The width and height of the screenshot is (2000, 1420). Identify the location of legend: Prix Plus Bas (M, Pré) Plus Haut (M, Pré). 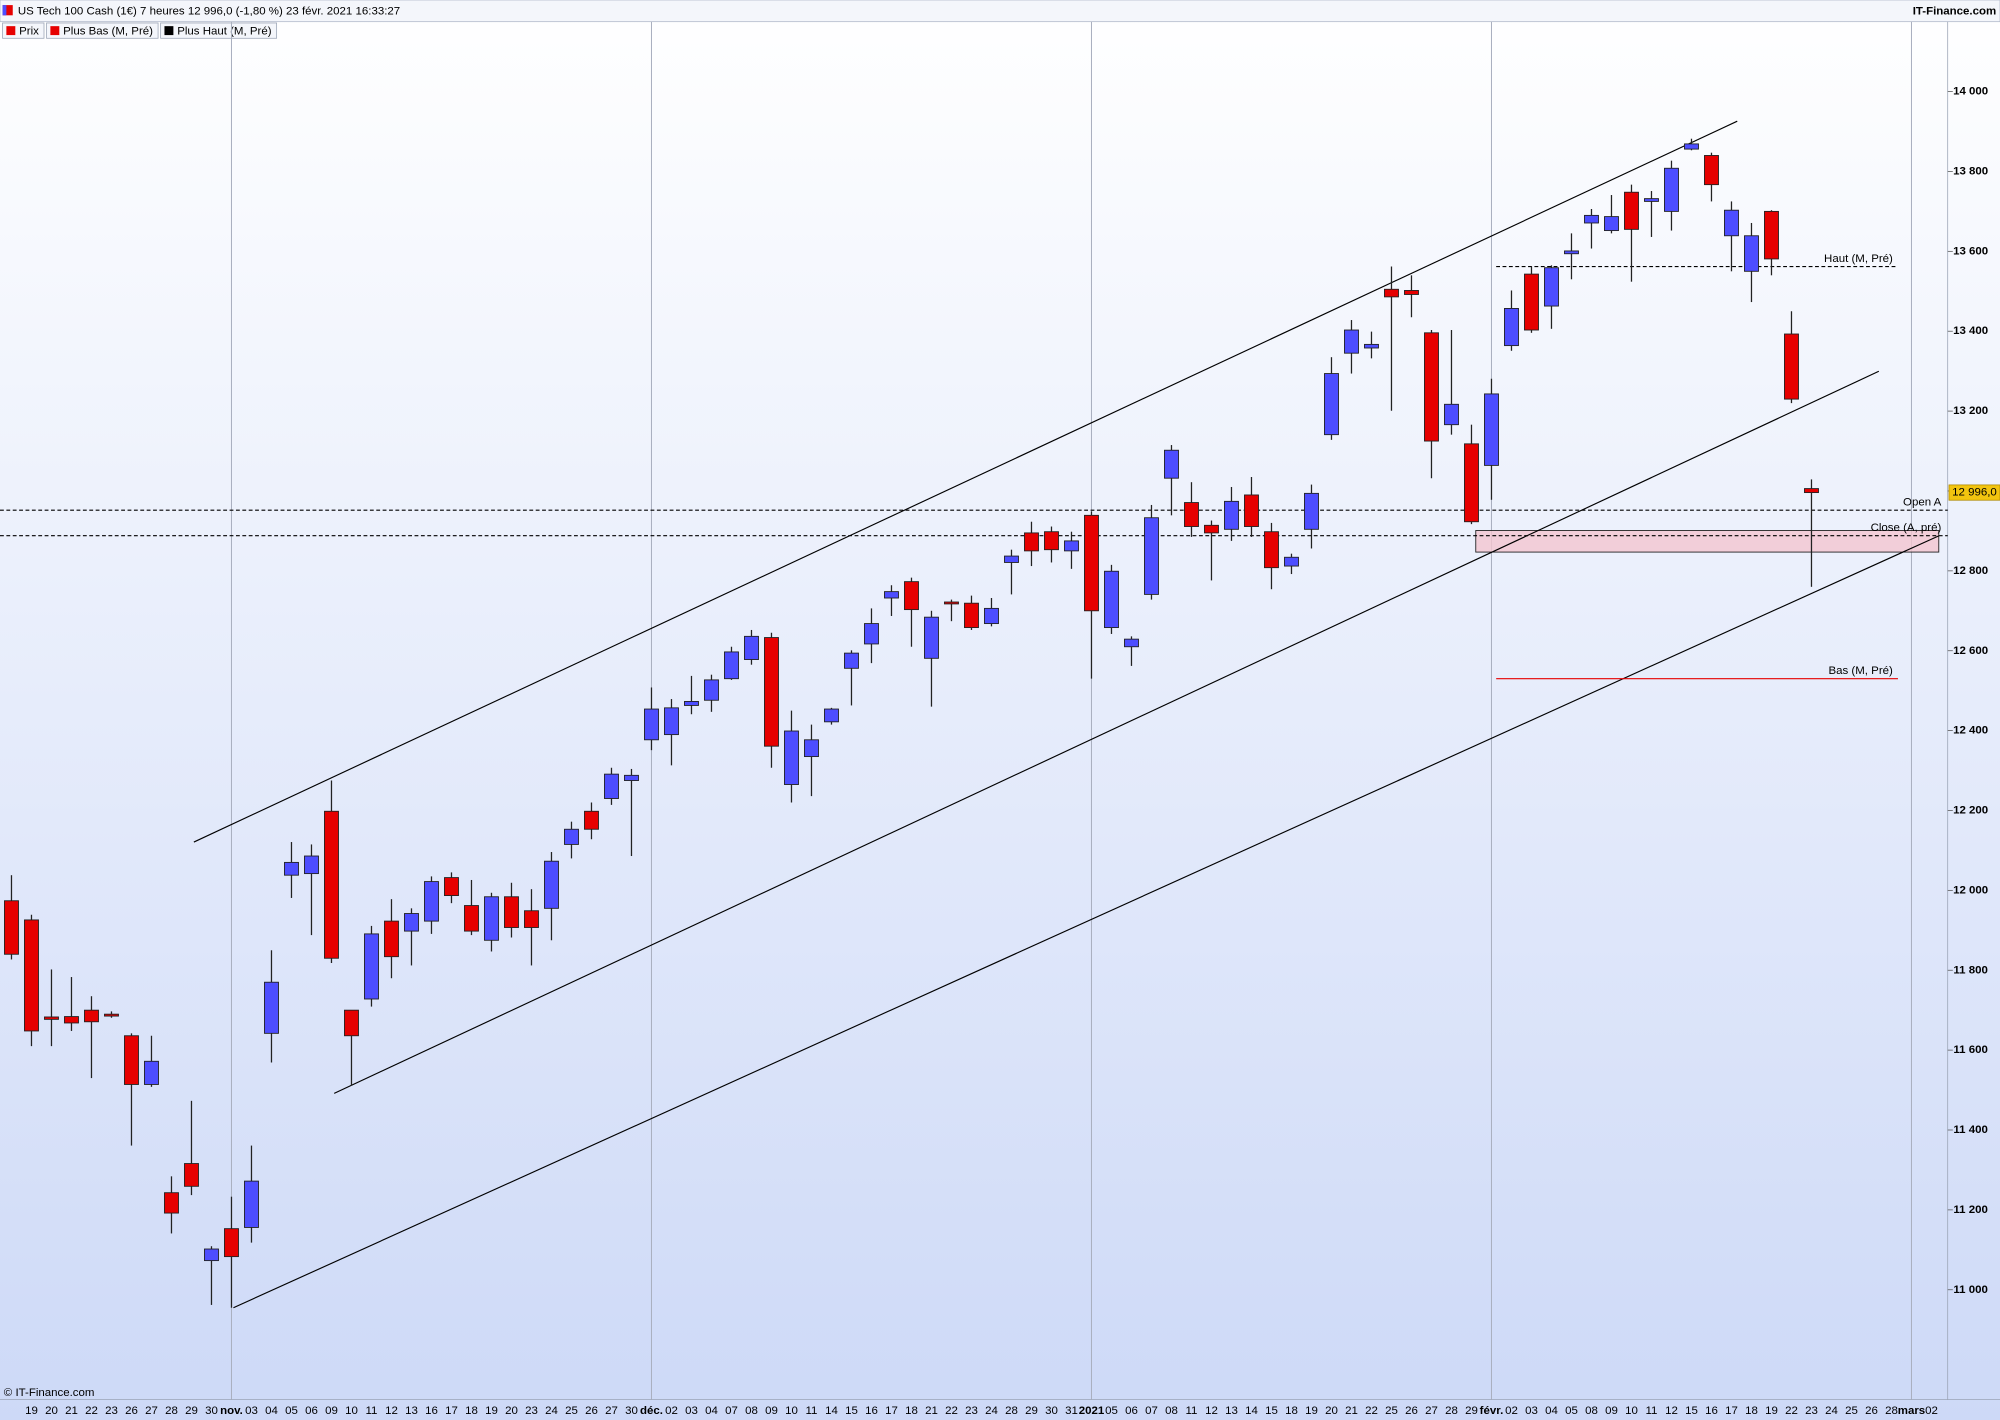
(140, 30).